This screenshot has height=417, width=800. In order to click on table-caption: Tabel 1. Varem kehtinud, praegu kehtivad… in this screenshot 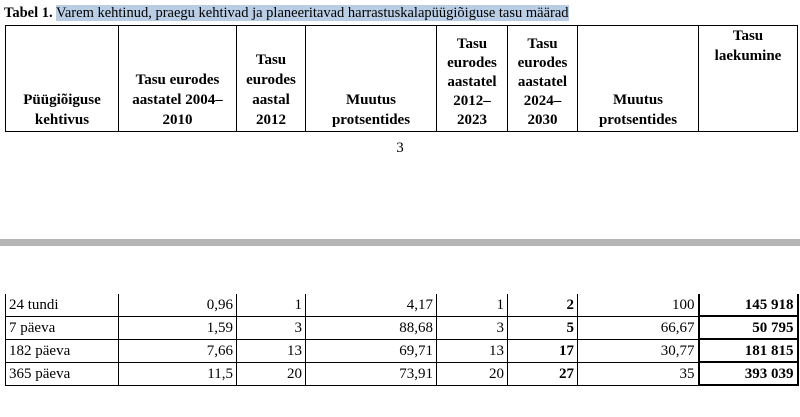, I will do `click(286, 13)`.